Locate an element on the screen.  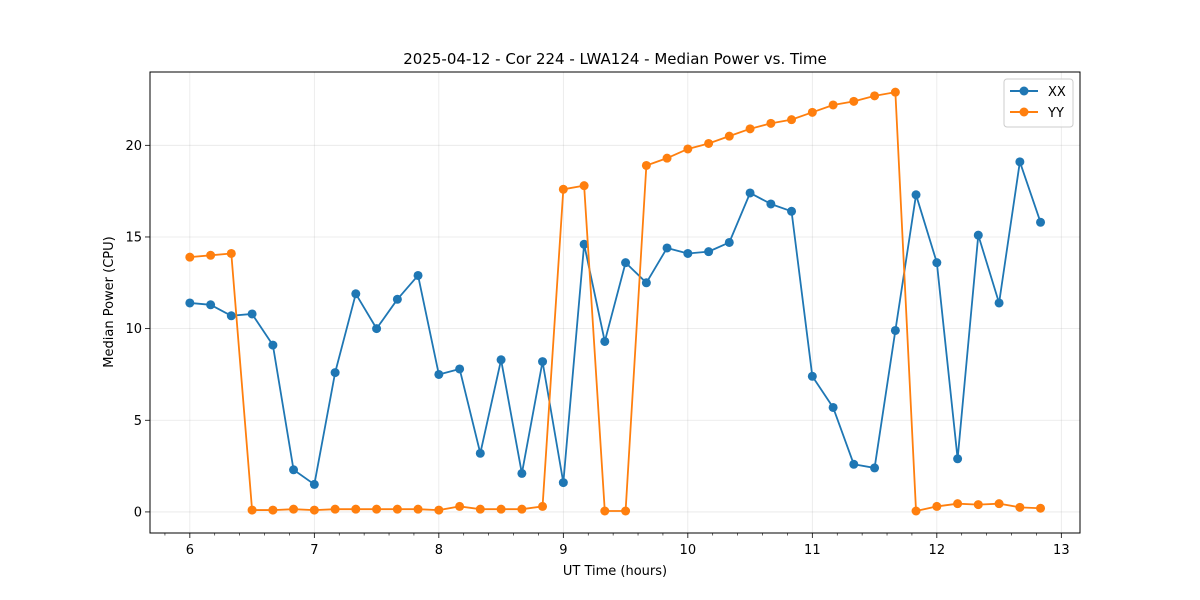
x-tick-label: 11 is located at coordinates (812, 550).